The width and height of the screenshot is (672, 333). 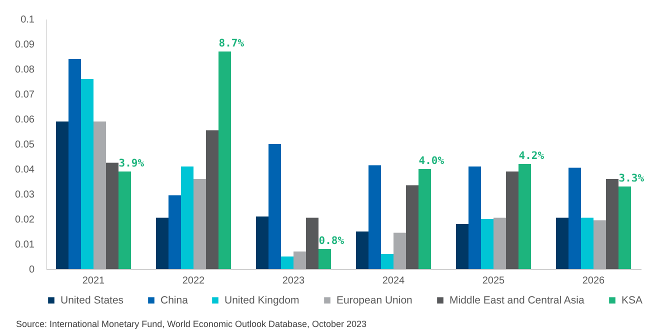 I want to click on x-tick-label: 2021, so click(x=94, y=281).